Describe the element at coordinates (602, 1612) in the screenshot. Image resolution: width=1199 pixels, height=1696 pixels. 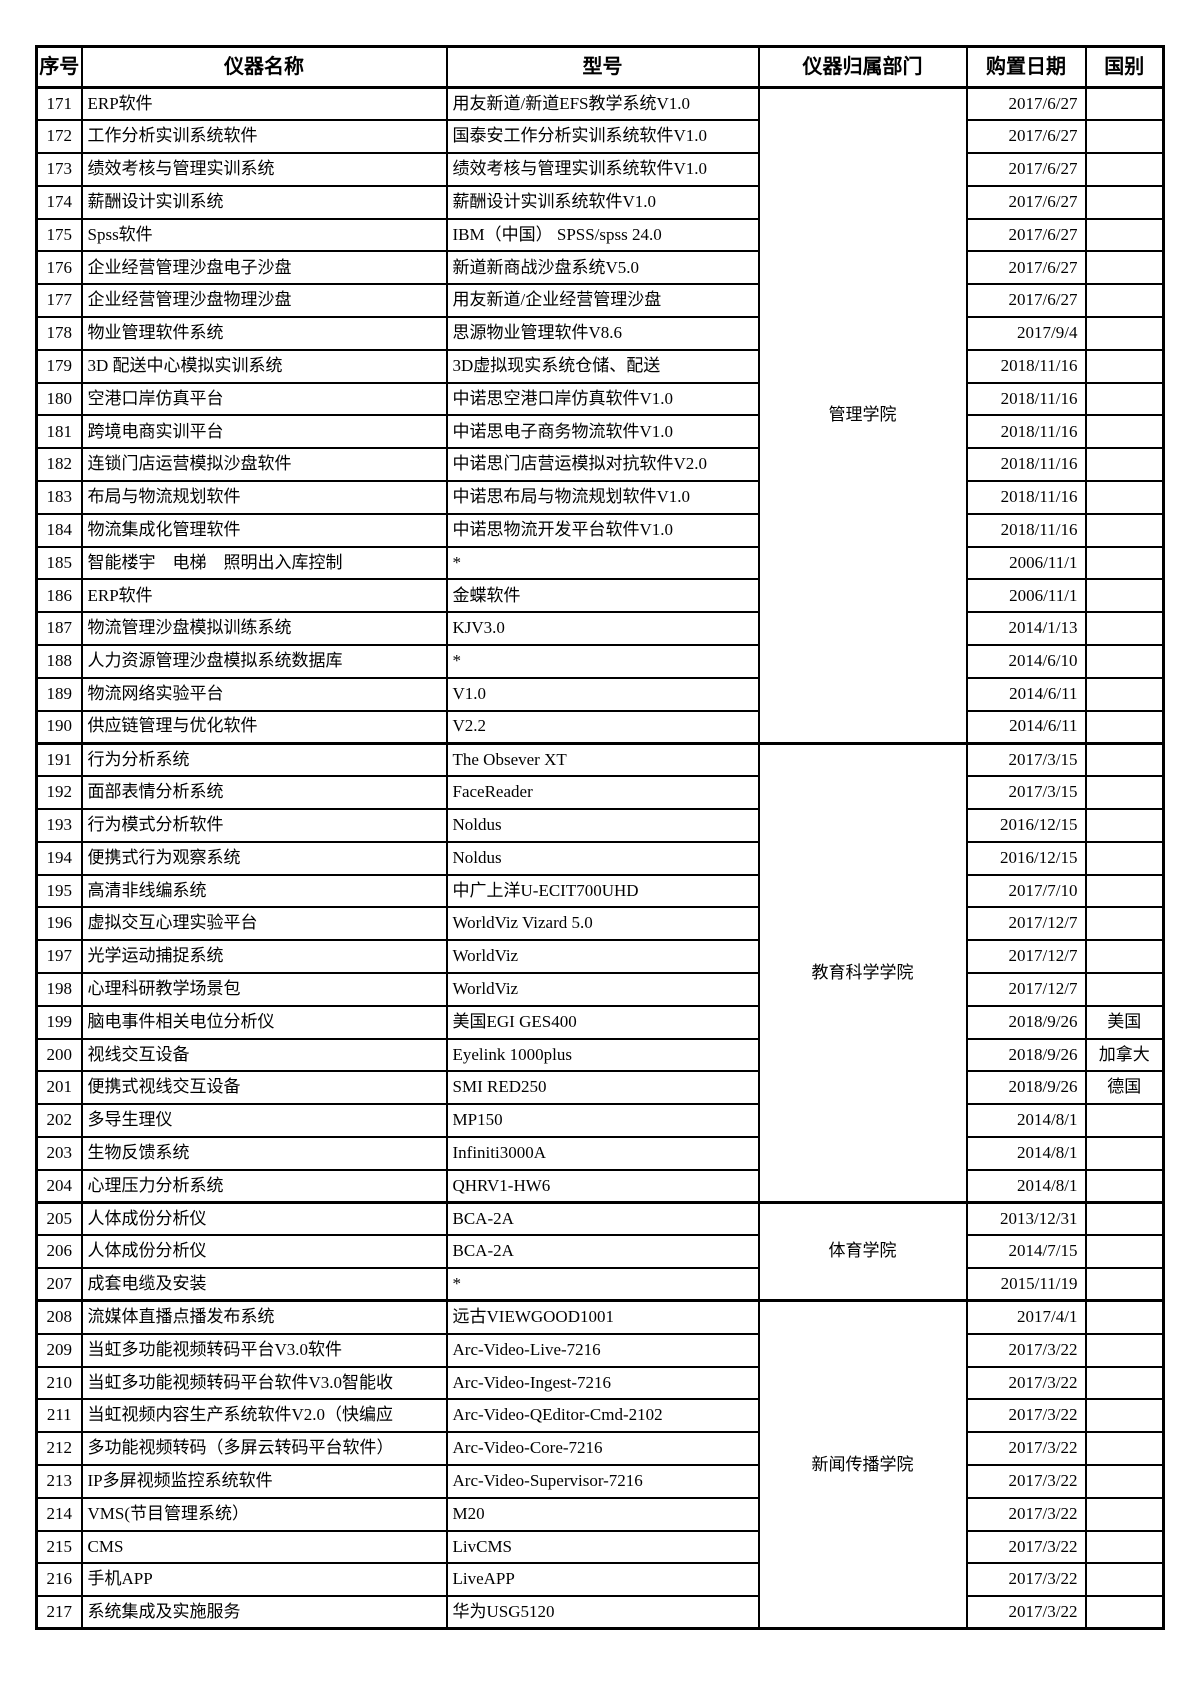
I see `cell-model: 华为USG5120` at that location.